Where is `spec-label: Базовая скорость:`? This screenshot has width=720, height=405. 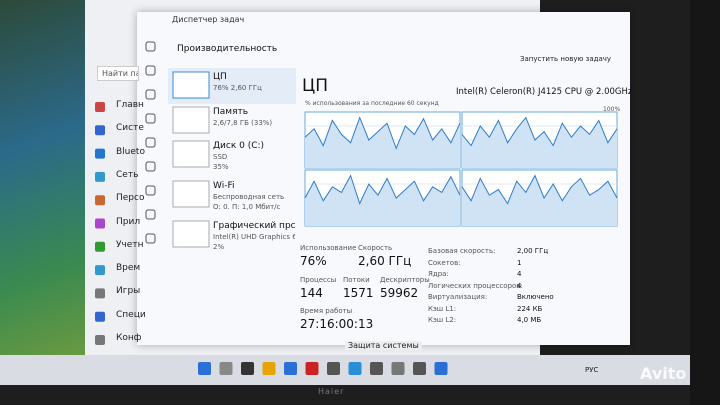 spec-label: Базовая скорость: is located at coordinates (462, 251).